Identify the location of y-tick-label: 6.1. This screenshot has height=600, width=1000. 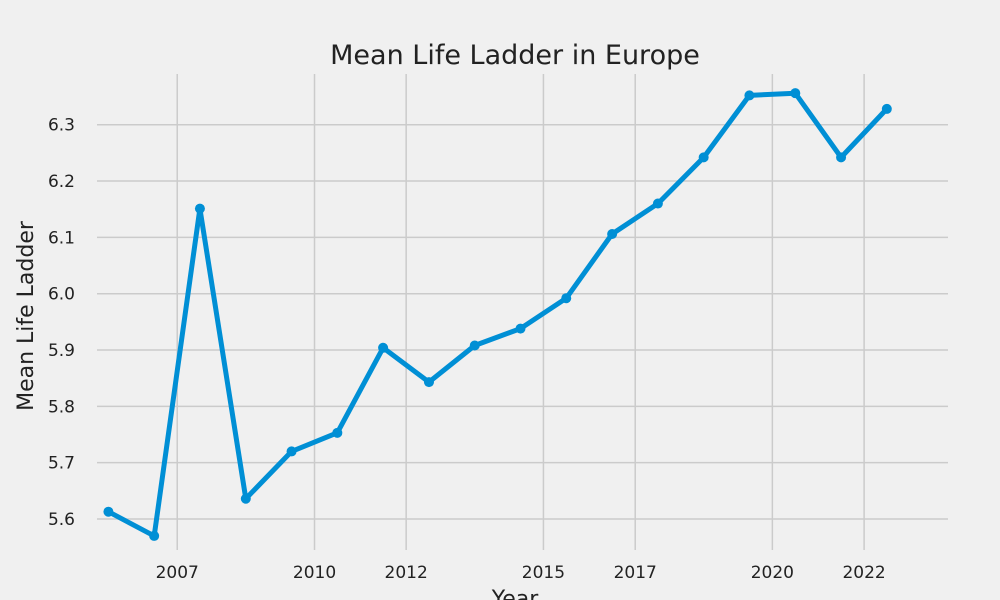
(61, 238).